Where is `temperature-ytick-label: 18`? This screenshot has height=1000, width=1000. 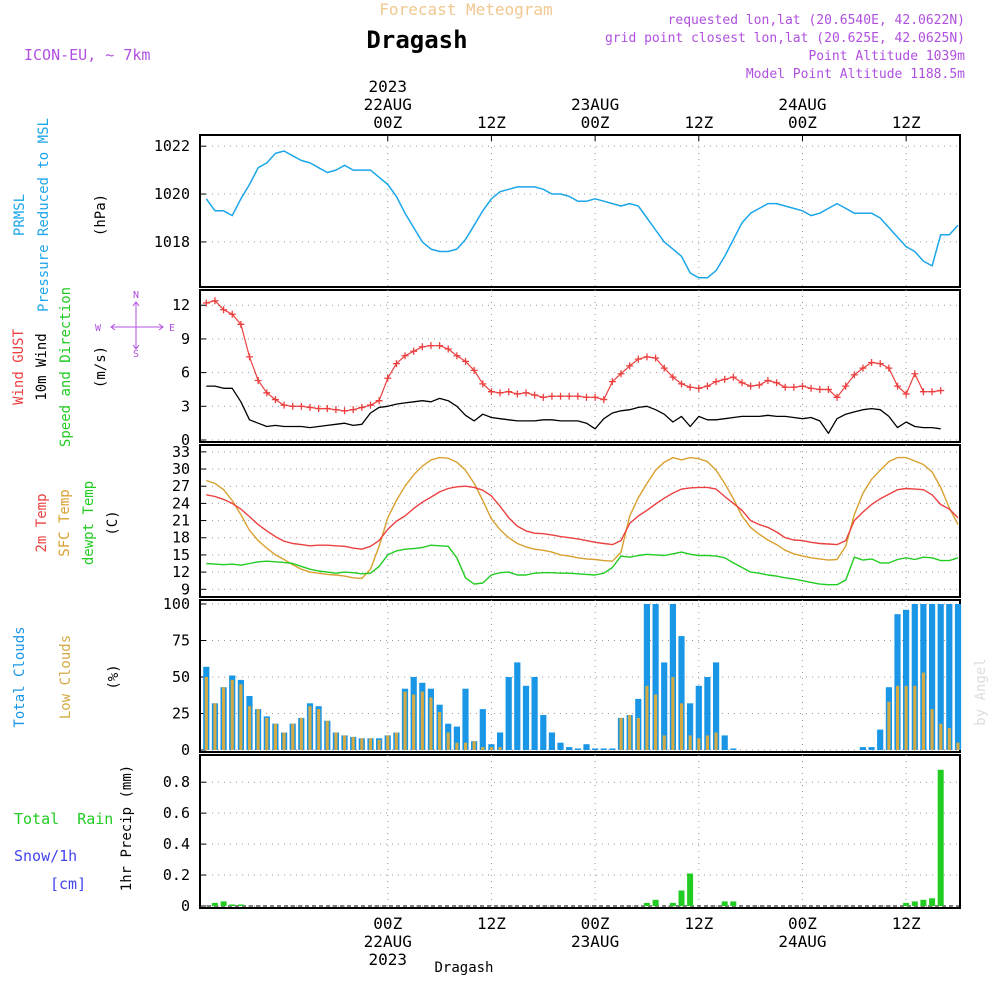
temperature-ytick-label: 18 is located at coordinates (181, 538).